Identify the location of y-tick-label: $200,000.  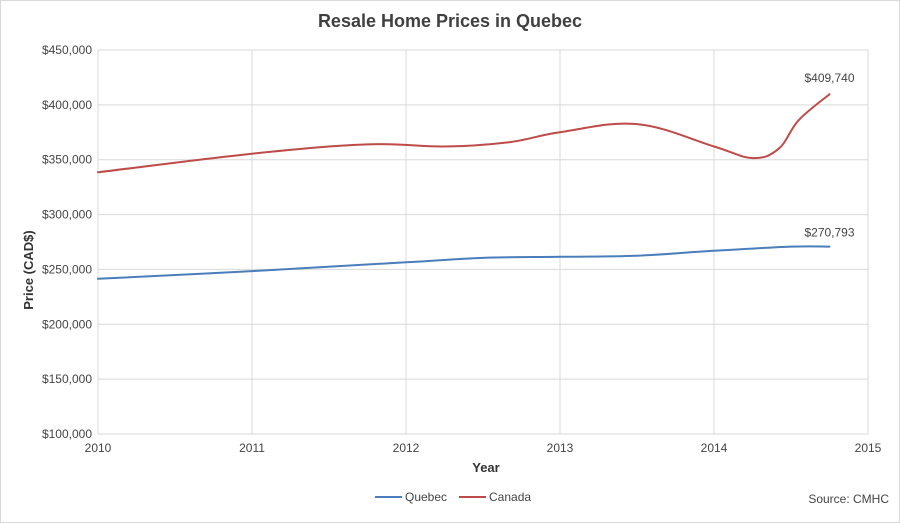
(67, 324).